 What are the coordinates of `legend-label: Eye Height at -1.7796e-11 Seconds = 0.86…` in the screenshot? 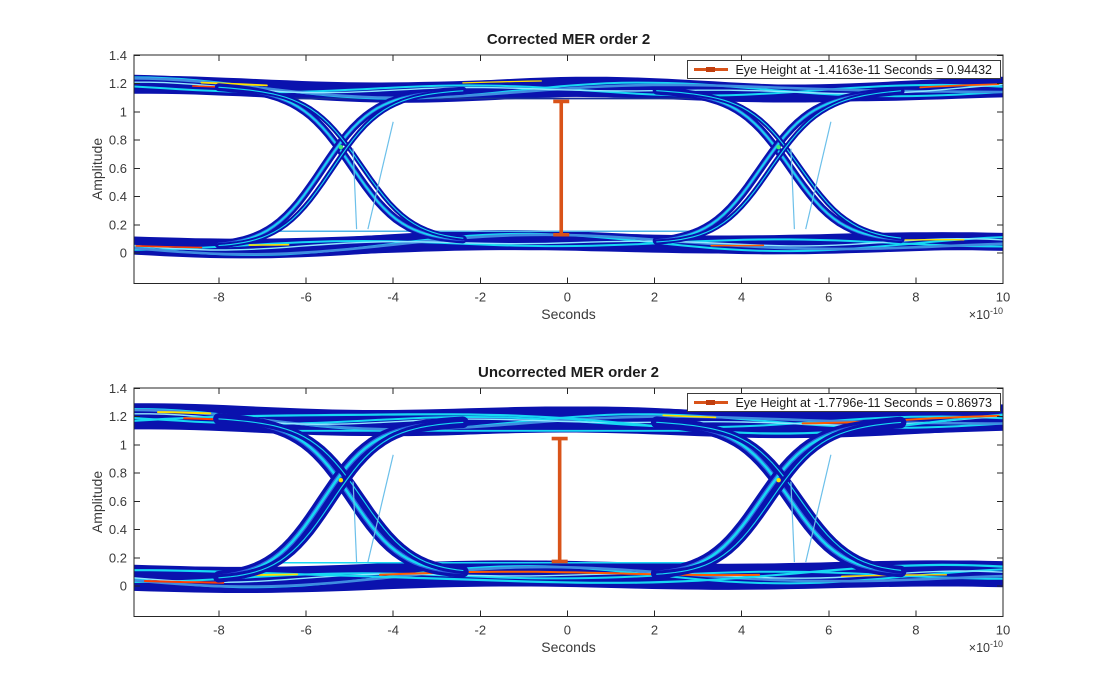 It's located at (863, 402).